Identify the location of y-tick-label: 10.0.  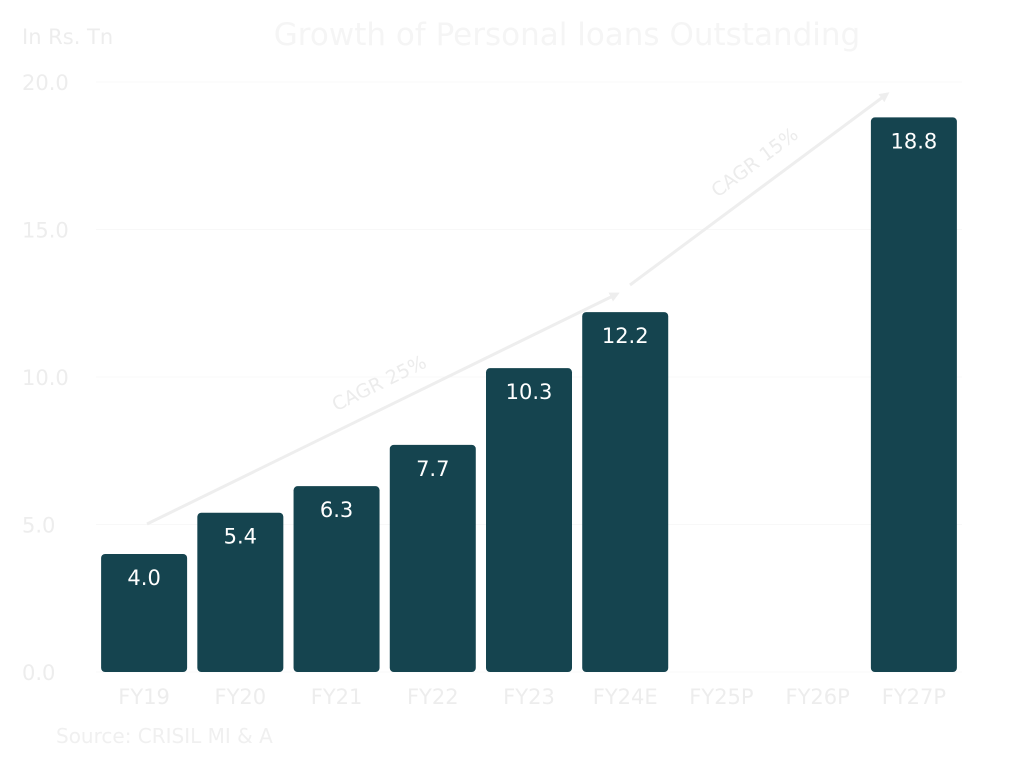
(45, 378).